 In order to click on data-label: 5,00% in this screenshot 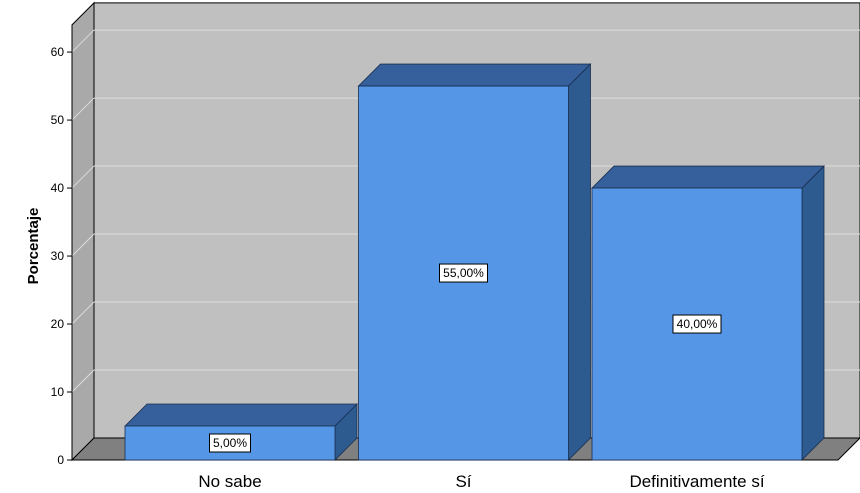, I will do `click(230, 443)`.